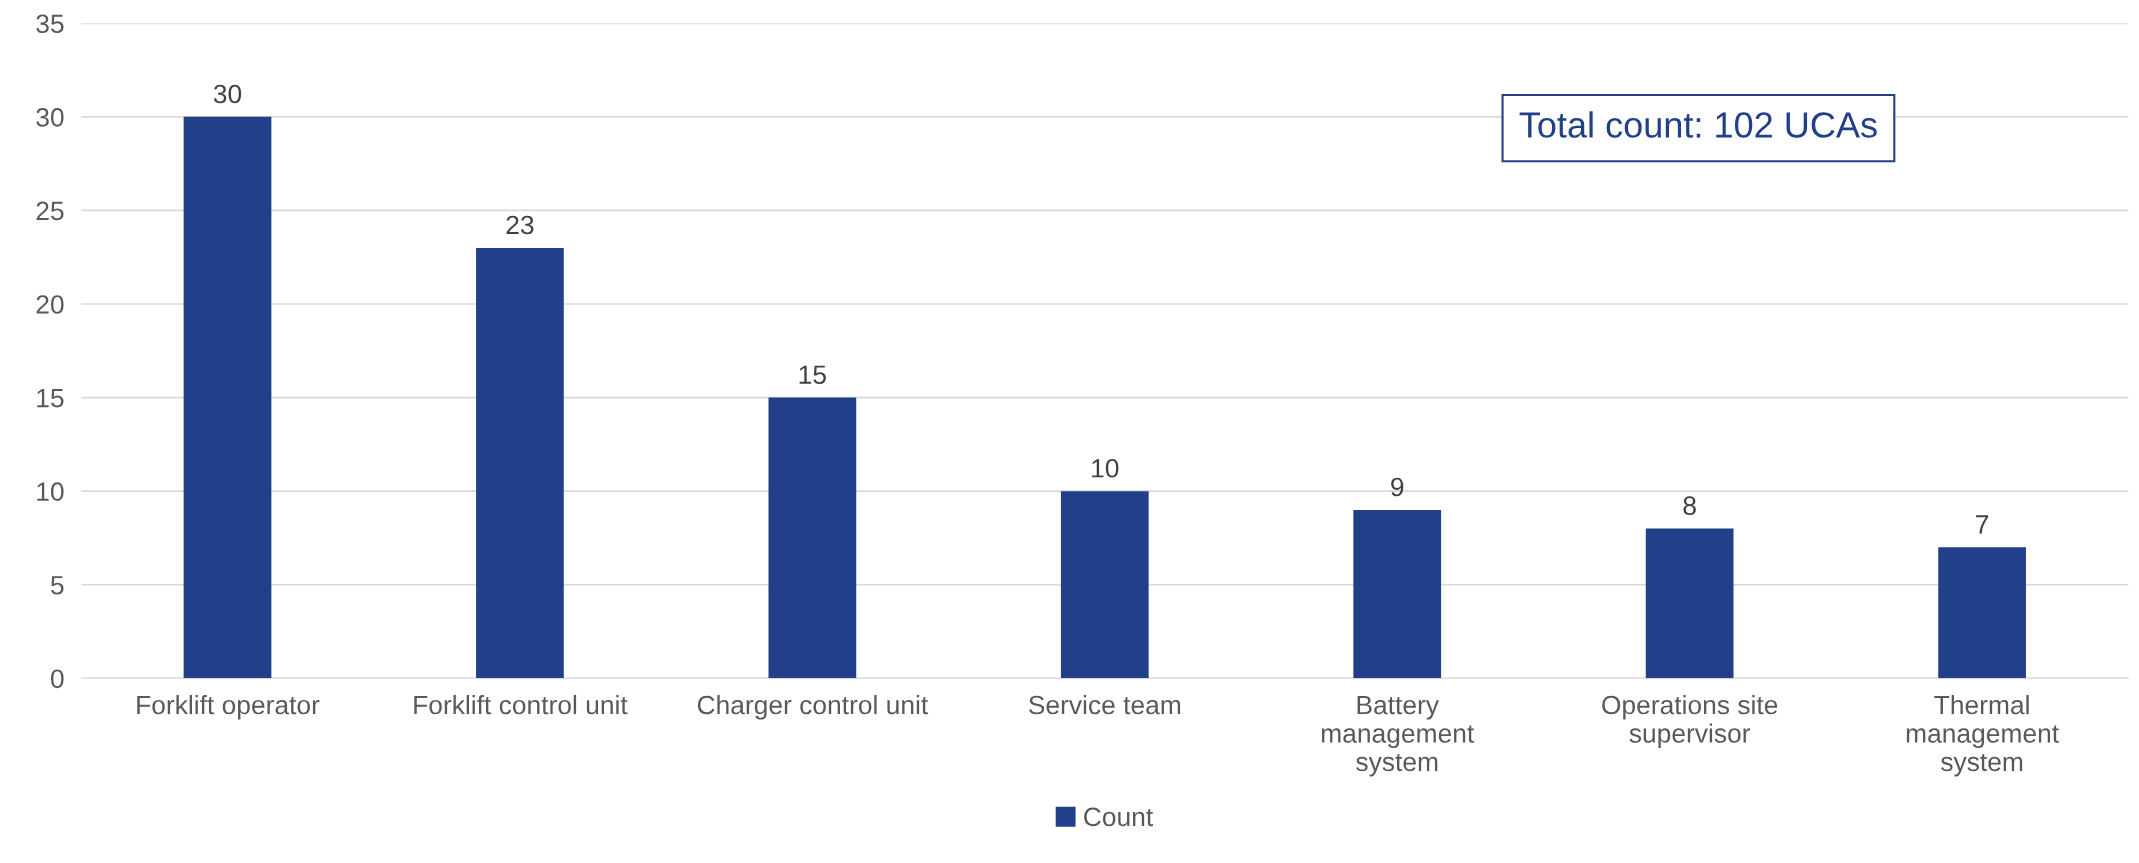 The image size is (2139, 863). I want to click on legend-label: Count, so click(1118, 817).